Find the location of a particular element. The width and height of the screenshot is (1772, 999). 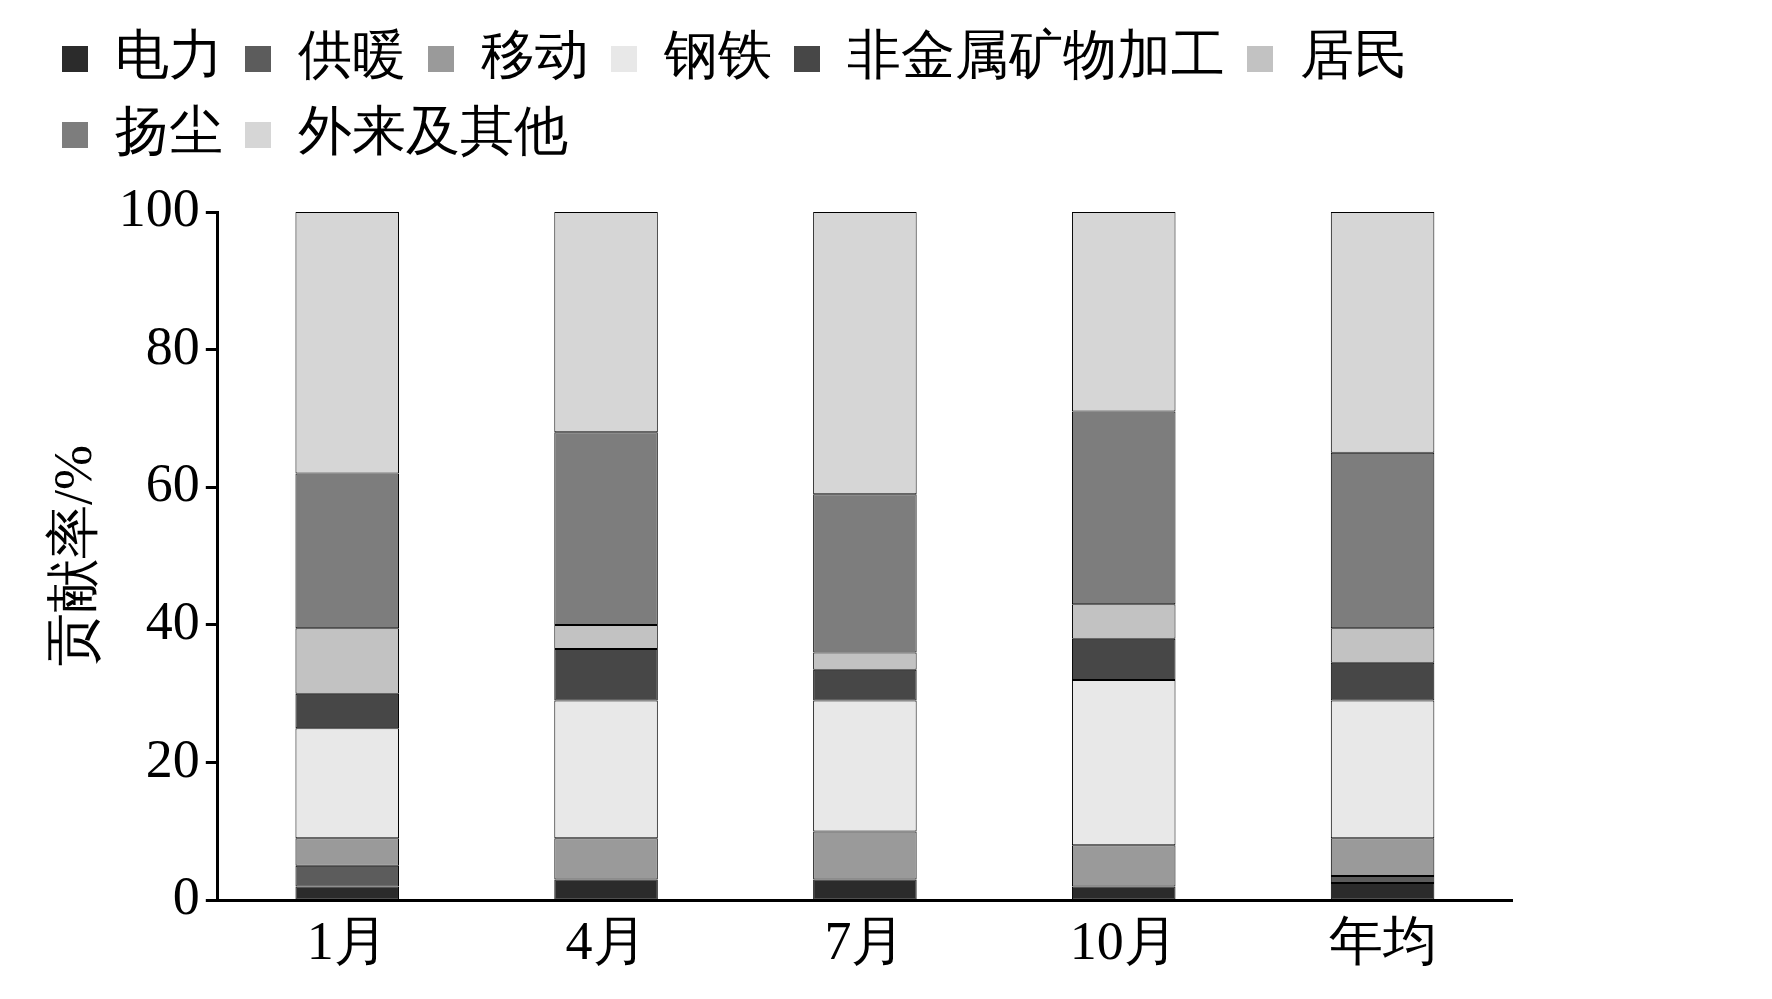

x-tick-label: 4月 is located at coordinates (606, 940).